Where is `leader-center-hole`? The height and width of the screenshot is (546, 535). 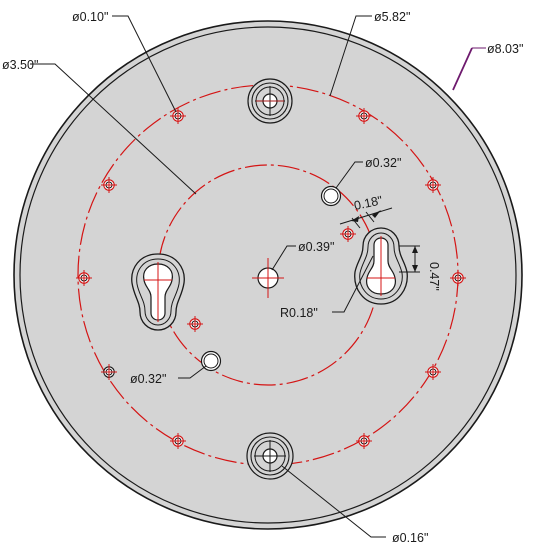 leader-center-hole is located at coordinates (283, 258).